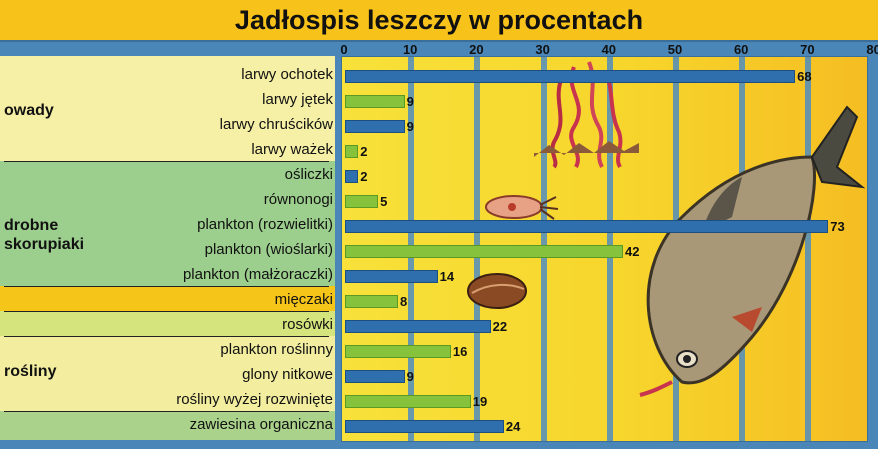 Image resolution: width=878 pixels, height=449 pixels. Describe the element at coordinates (298, 199) in the screenshot. I see `category-label: równonogi` at that location.